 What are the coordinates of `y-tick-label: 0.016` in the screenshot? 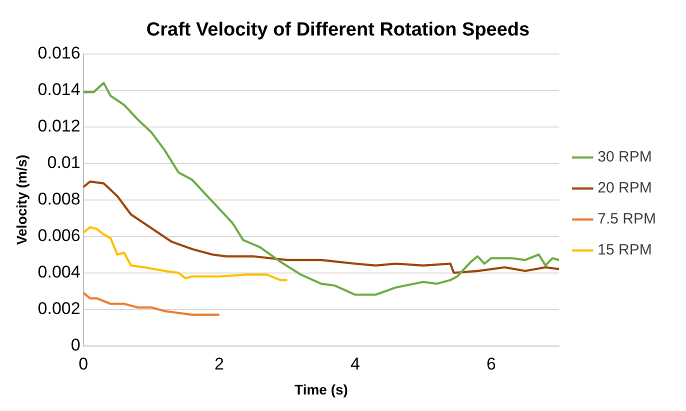 It's located at (59, 52).